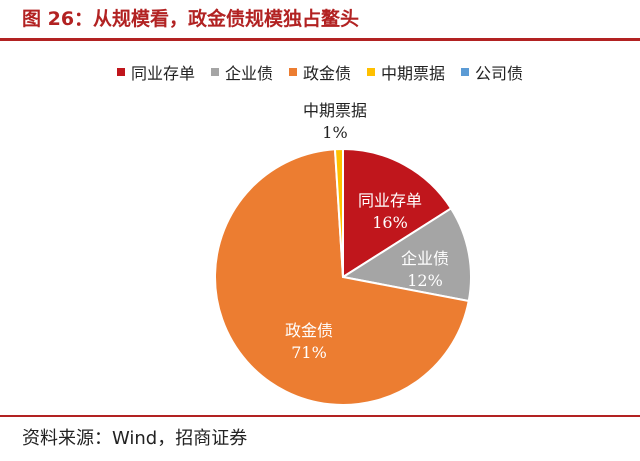 This screenshot has height=461, width=640. I want to click on pie-labels: 同业存单 16% 企业债 12% 政金债 71% 中期票据 1%, so click(367, 231).